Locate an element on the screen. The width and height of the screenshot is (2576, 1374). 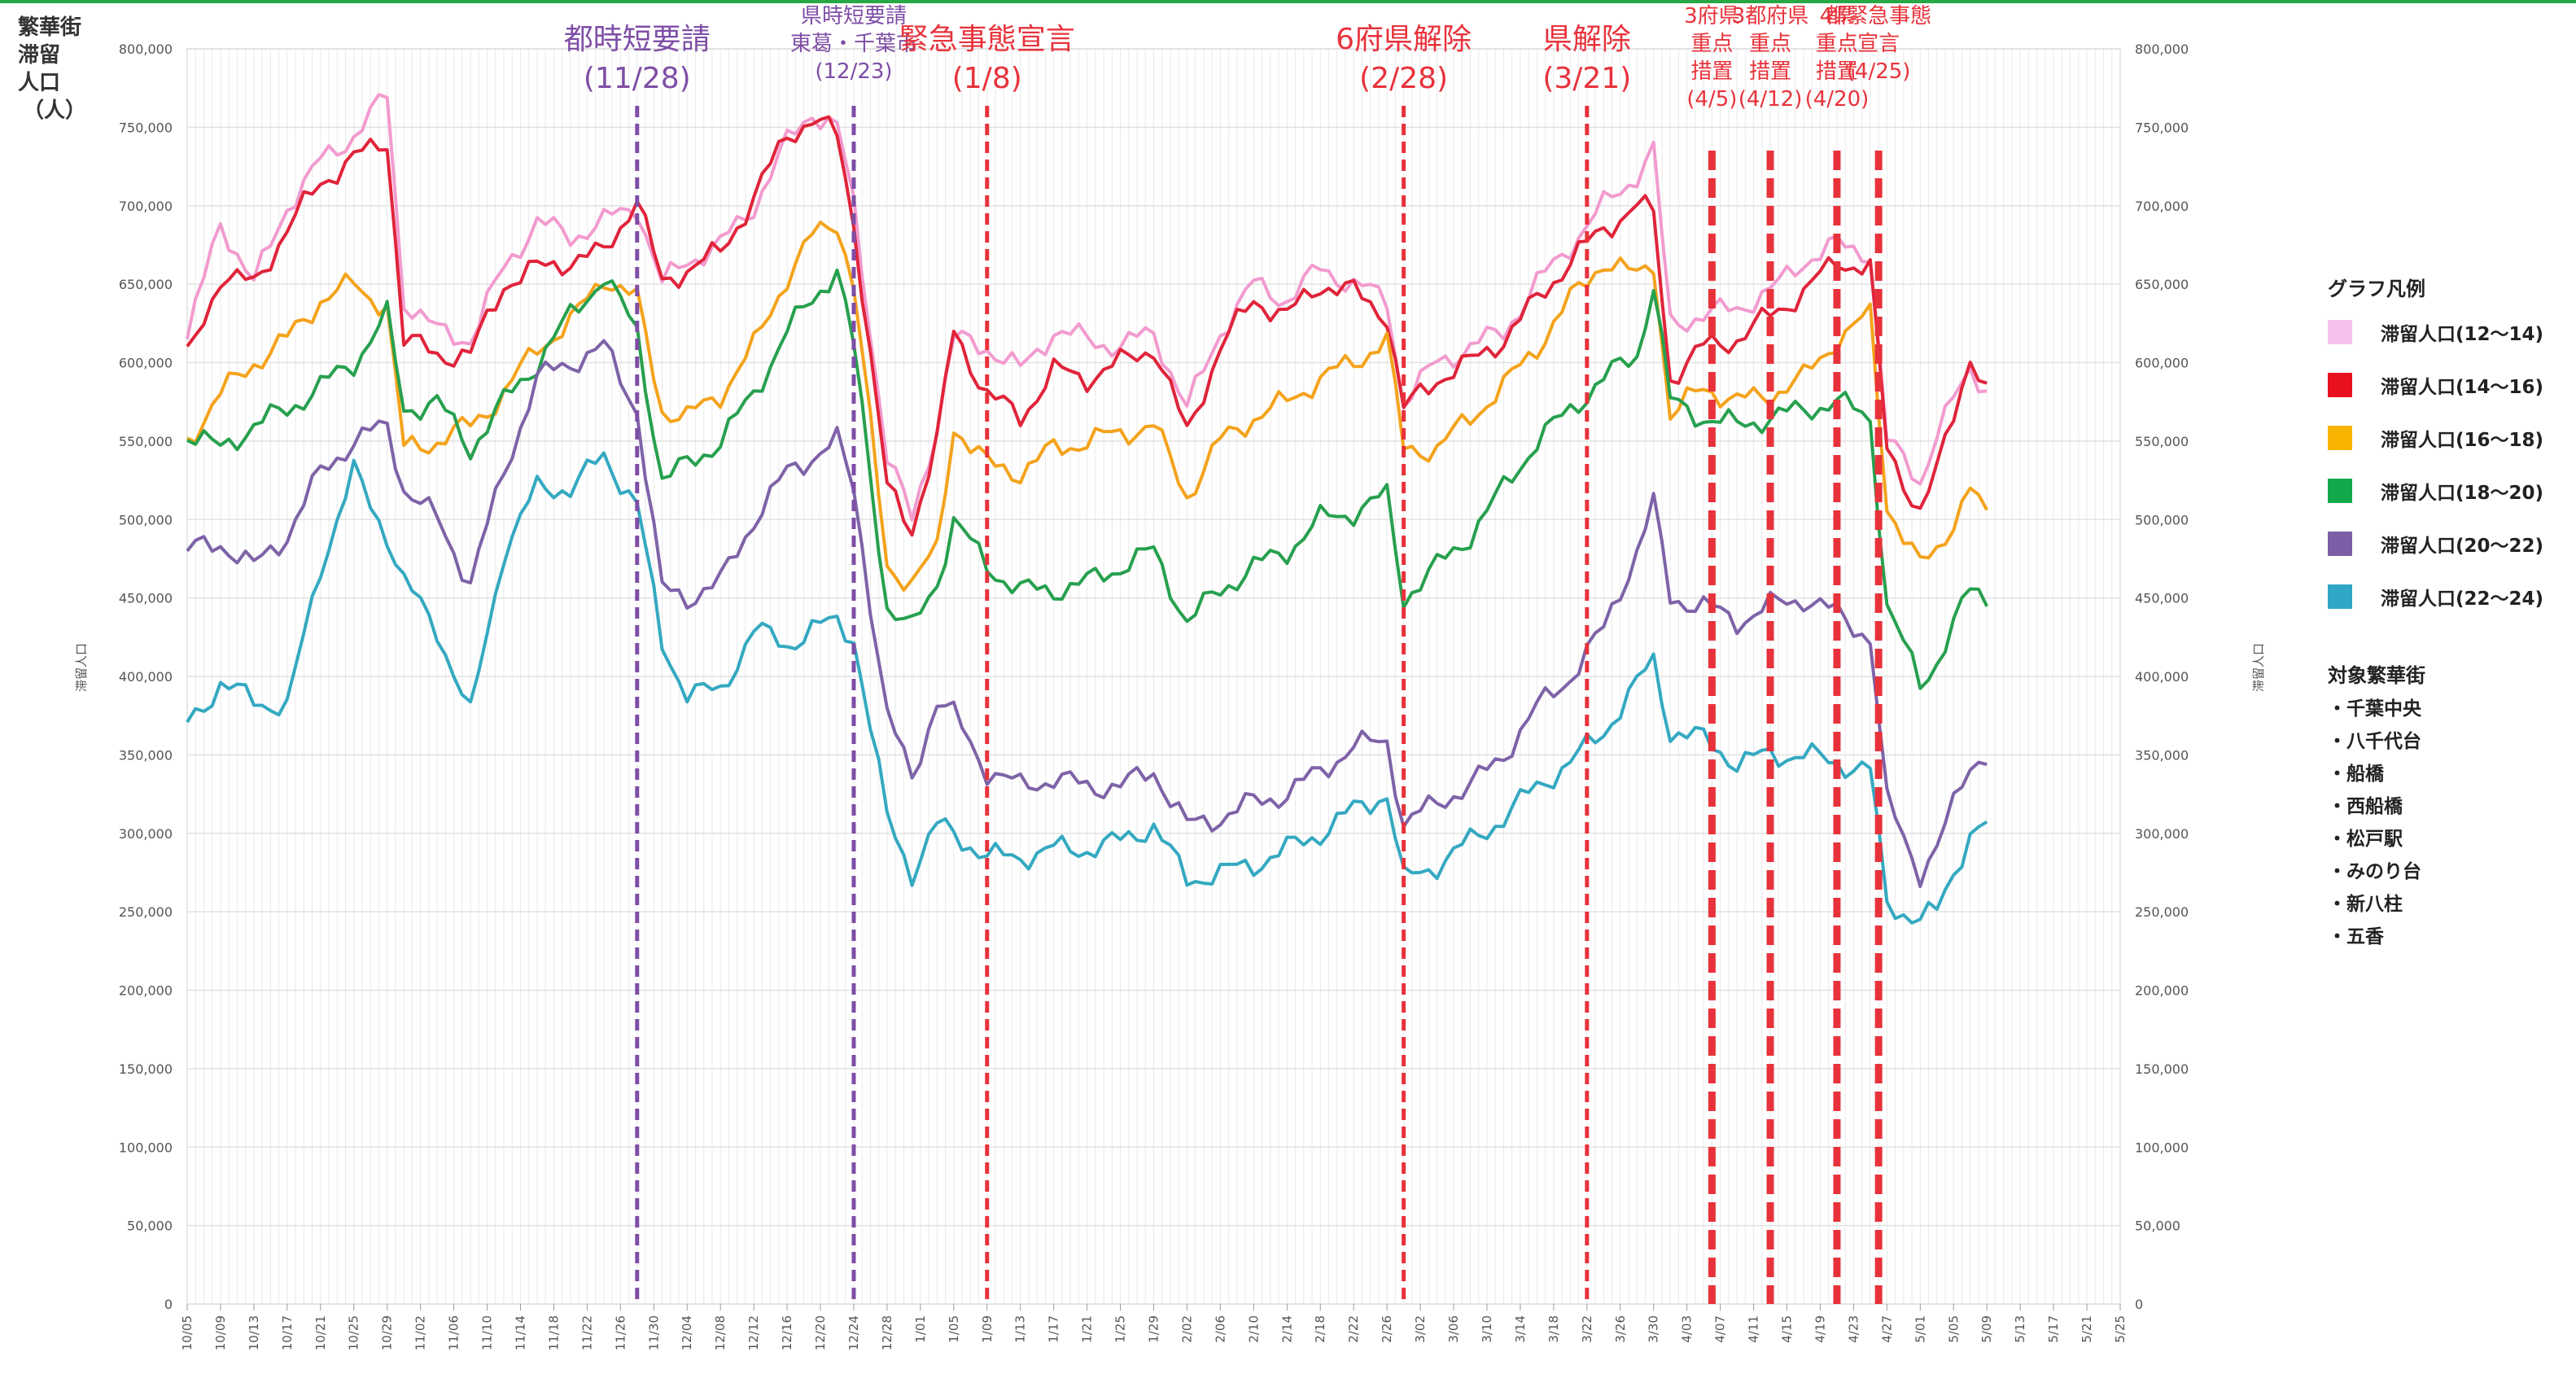
x-tick-label: 2/26 is located at coordinates (1387, 1329).